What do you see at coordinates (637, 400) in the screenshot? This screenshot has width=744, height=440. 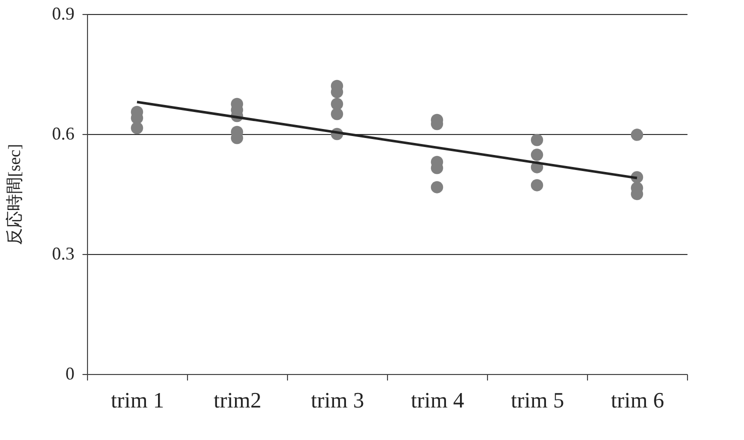 I see `x-tick-label: trim 6` at bounding box center [637, 400].